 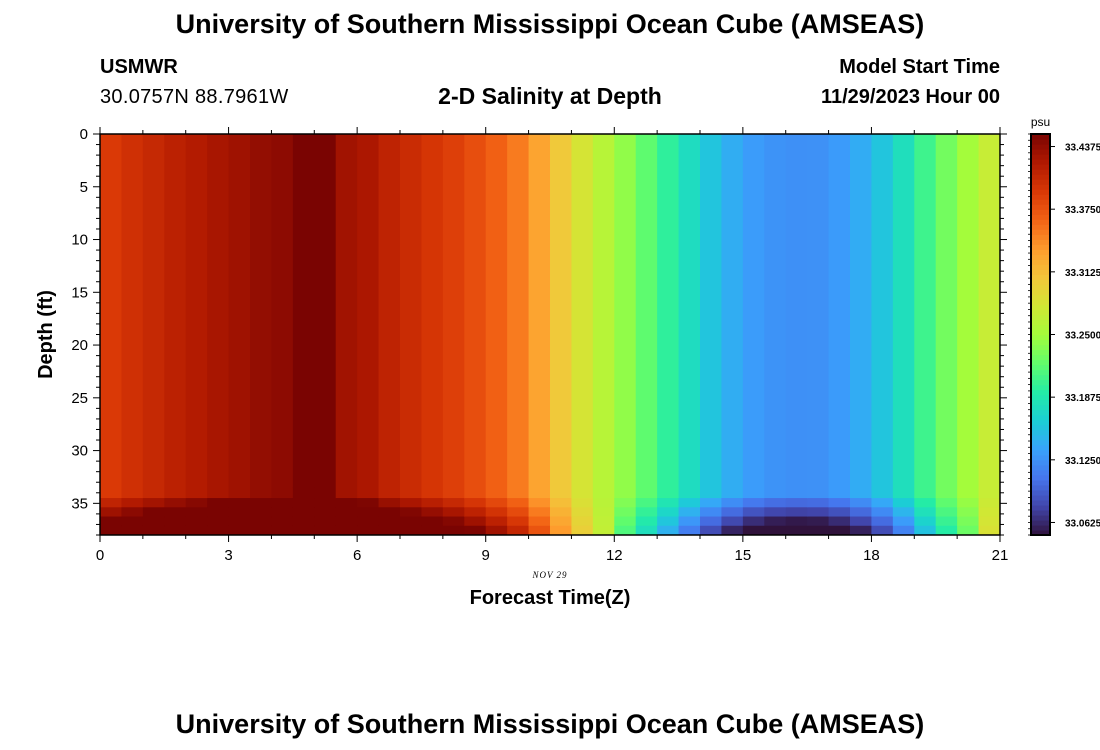 I want to click on colorbar-tick-label: 33.1250, so click(x=1082, y=461).